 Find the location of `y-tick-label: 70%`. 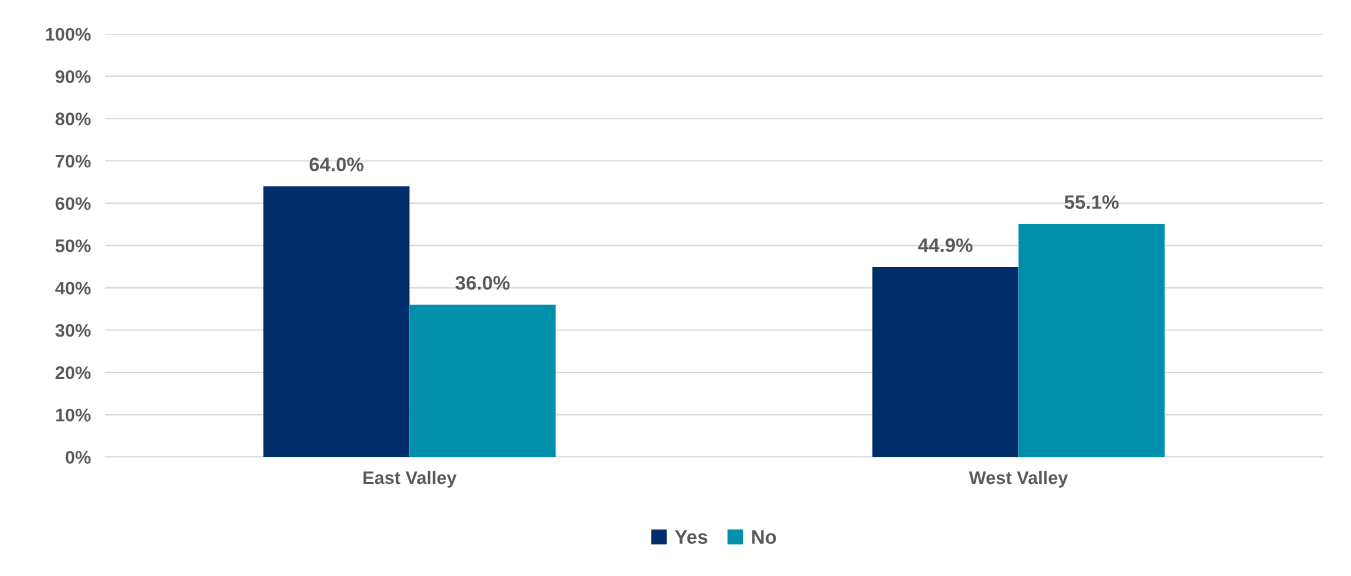

y-tick-label: 70% is located at coordinates (73, 161).